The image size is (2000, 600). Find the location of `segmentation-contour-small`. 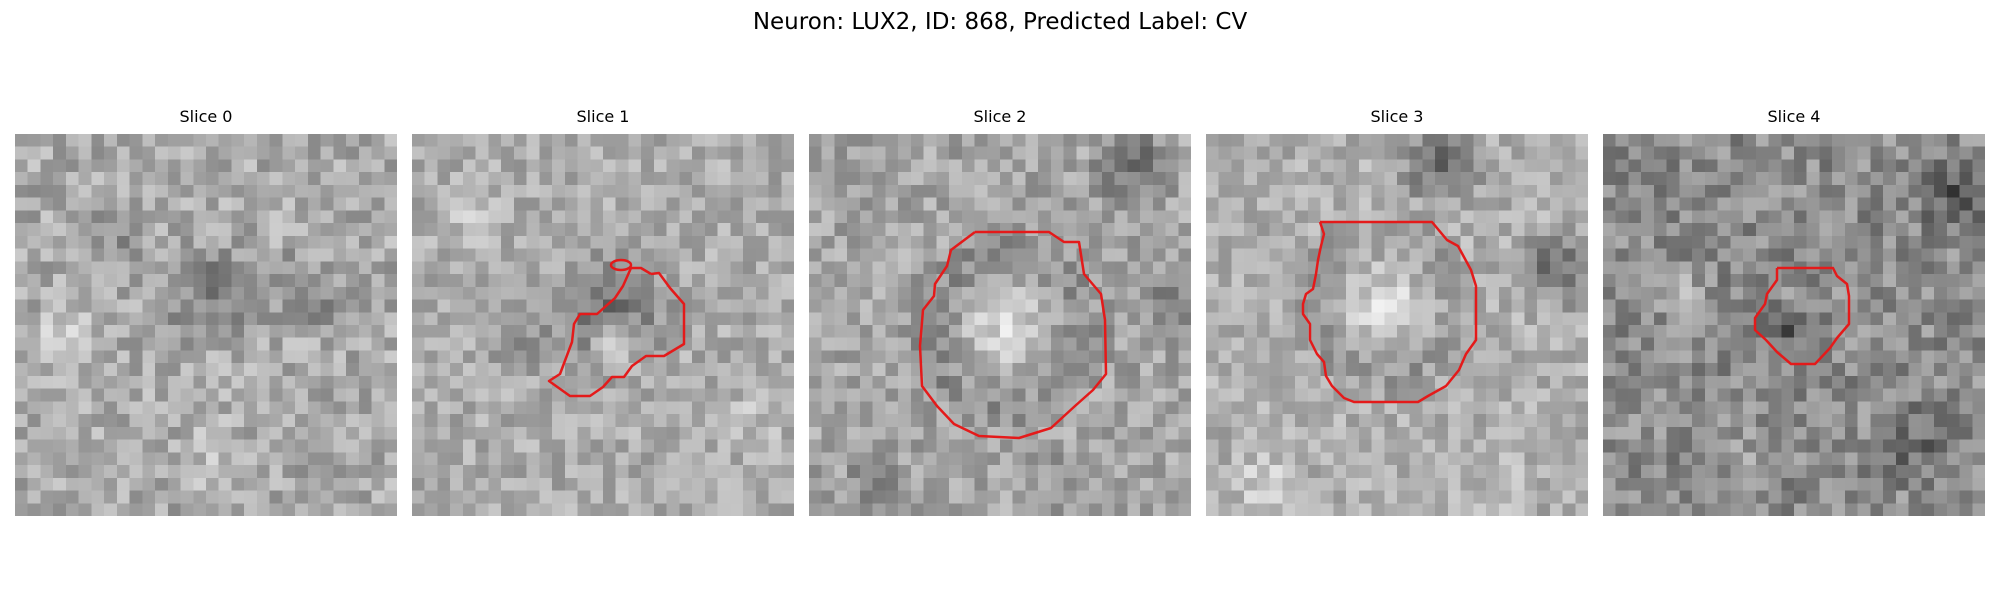

segmentation-contour-small is located at coordinates (621, 265).